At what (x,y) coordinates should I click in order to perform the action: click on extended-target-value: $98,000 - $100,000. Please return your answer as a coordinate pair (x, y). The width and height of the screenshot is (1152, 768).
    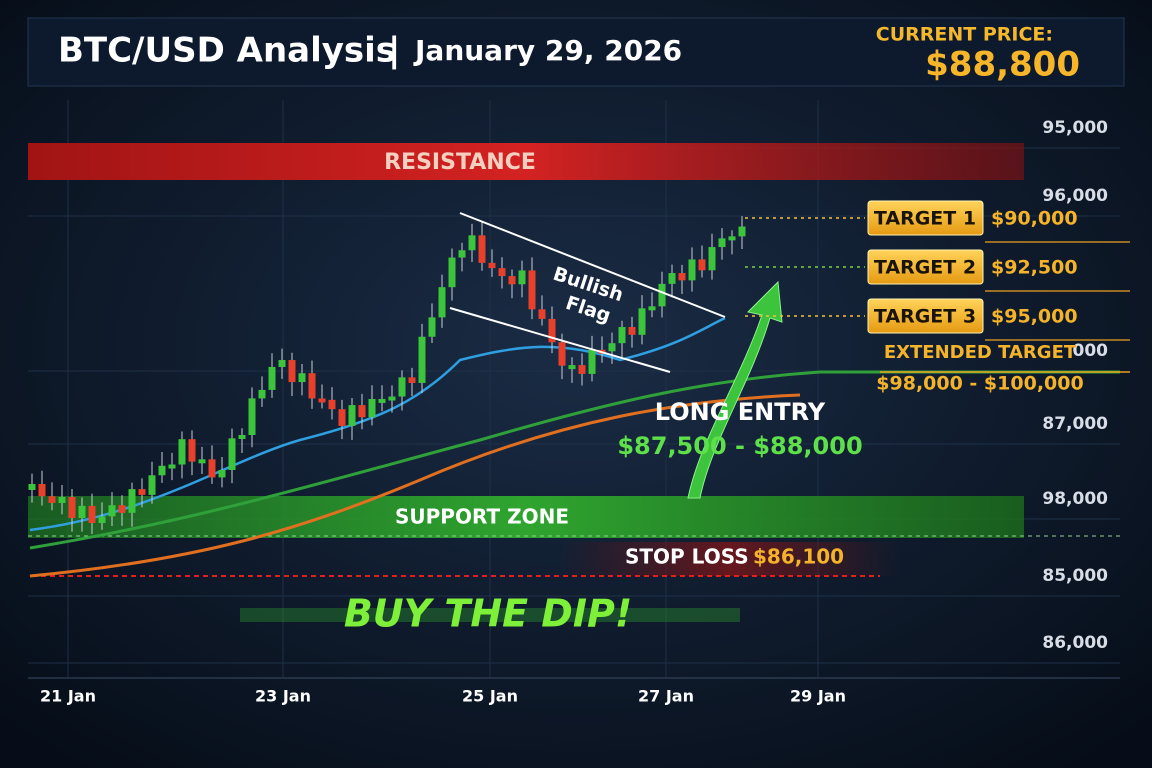
    Looking at the image, I should click on (979, 384).